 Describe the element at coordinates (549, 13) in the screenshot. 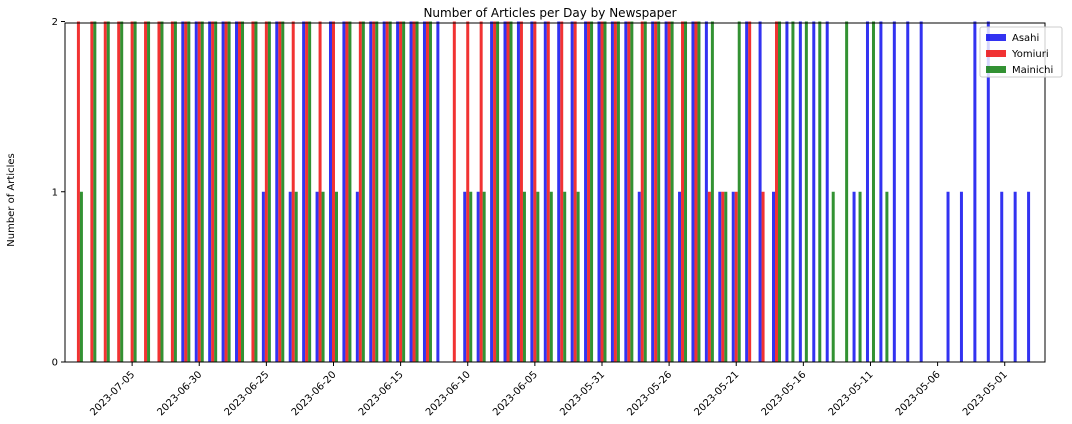

I see `chart-title: Number of Articles per Day by Newspaper` at that location.